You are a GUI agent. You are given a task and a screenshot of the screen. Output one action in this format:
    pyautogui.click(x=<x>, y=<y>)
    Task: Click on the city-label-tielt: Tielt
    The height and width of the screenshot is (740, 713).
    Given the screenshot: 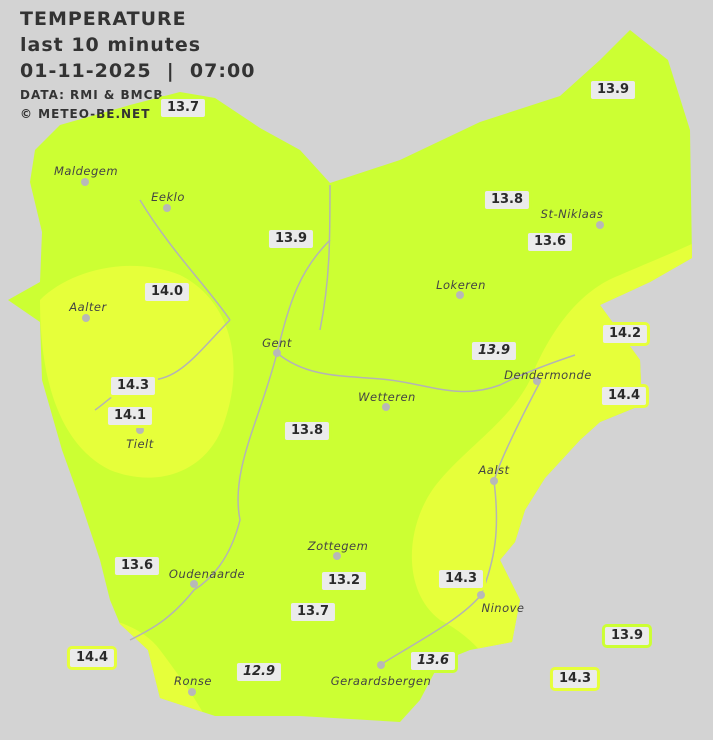 What is the action you would take?
    pyautogui.click(x=140, y=444)
    